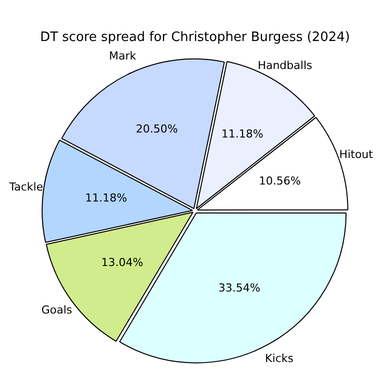 This screenshot has height=390, width=390. Describe the element at coordinates (122, 55) in the screenshot. I see `slice-label: Mark` at that location.